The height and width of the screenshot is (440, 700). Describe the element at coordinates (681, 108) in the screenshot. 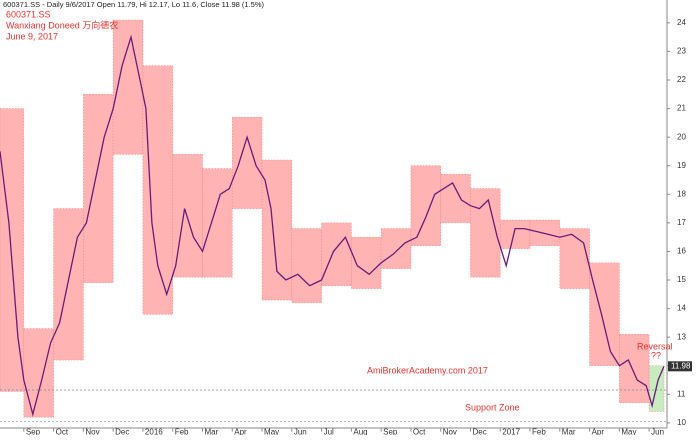

I see `y-tick-label: 21` at that location.